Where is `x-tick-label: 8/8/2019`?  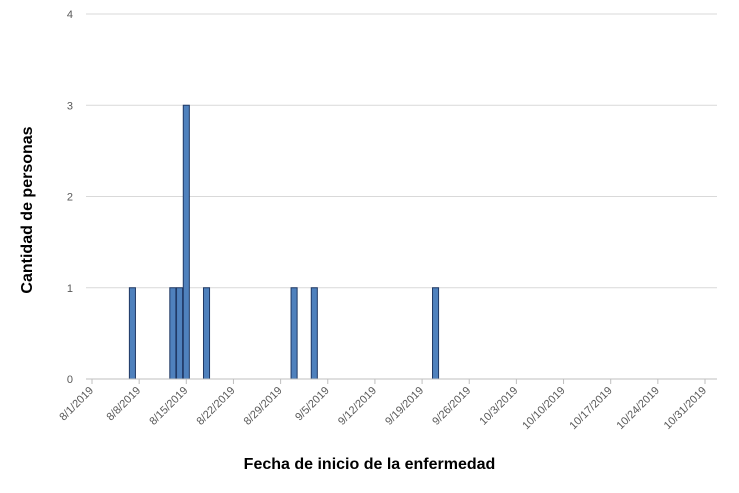
x-tick-label: 8/8/2019 is located at coordinates (124, 404).